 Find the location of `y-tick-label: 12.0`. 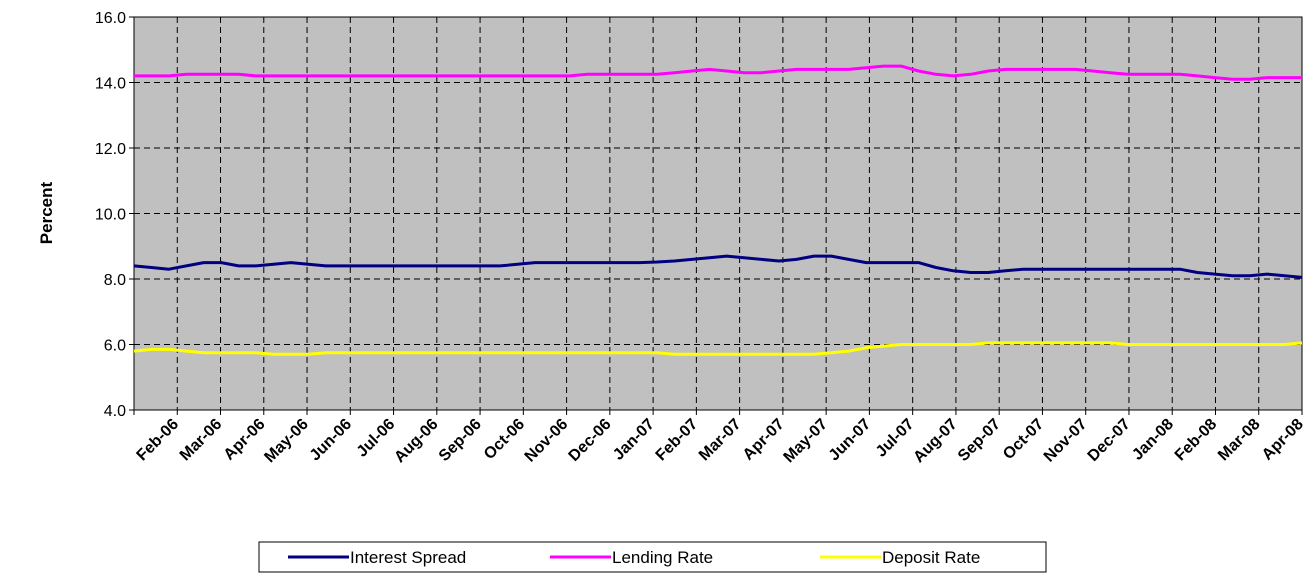

y-tick-label: 12.0 is located at coordinates (110, 149).